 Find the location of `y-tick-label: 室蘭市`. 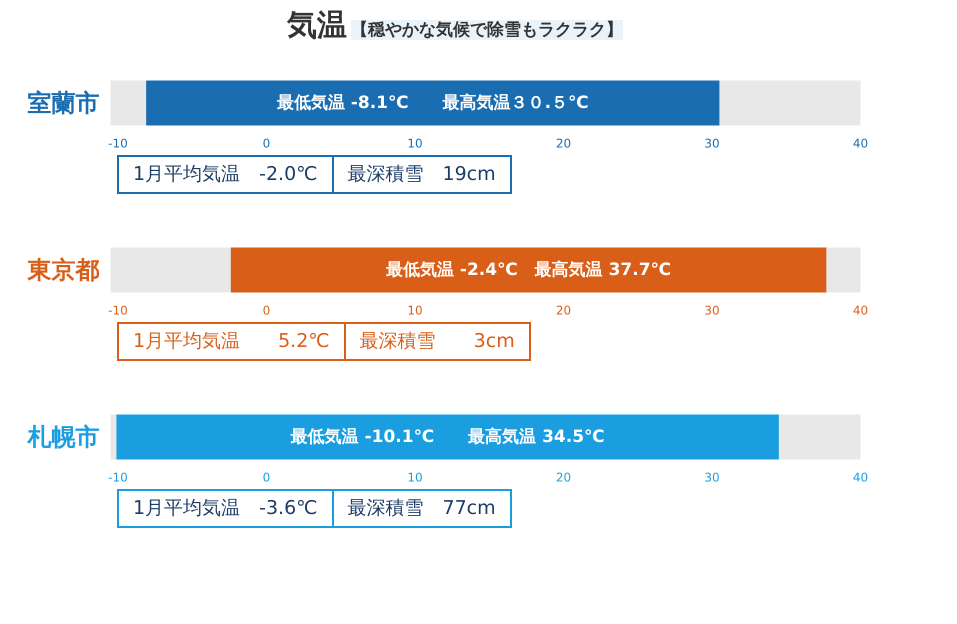

y-tick-label: 室蘭市 is located at coordinates (64, 103).